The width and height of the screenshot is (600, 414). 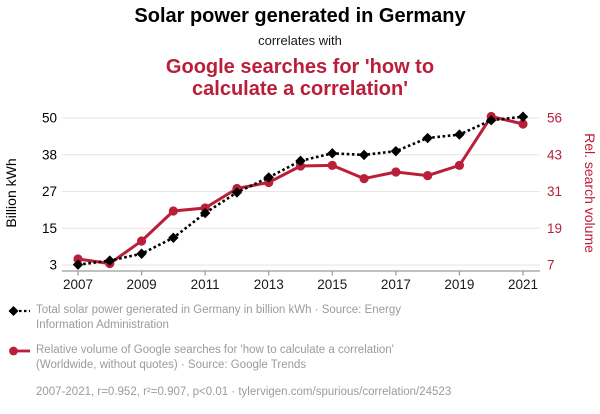 I want to click on left-axis-tick-label: 15, so click(x=49, y=228).